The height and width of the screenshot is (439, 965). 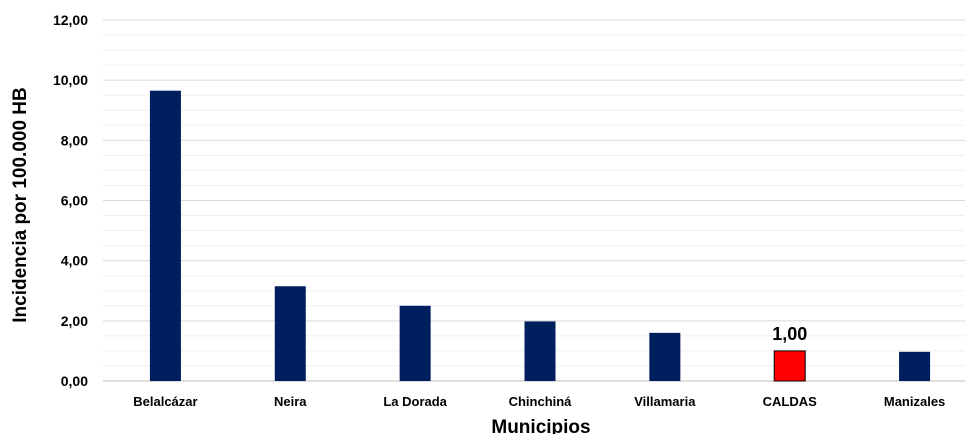 I want to click on bar-villamaria, so click(x=665, y=356).